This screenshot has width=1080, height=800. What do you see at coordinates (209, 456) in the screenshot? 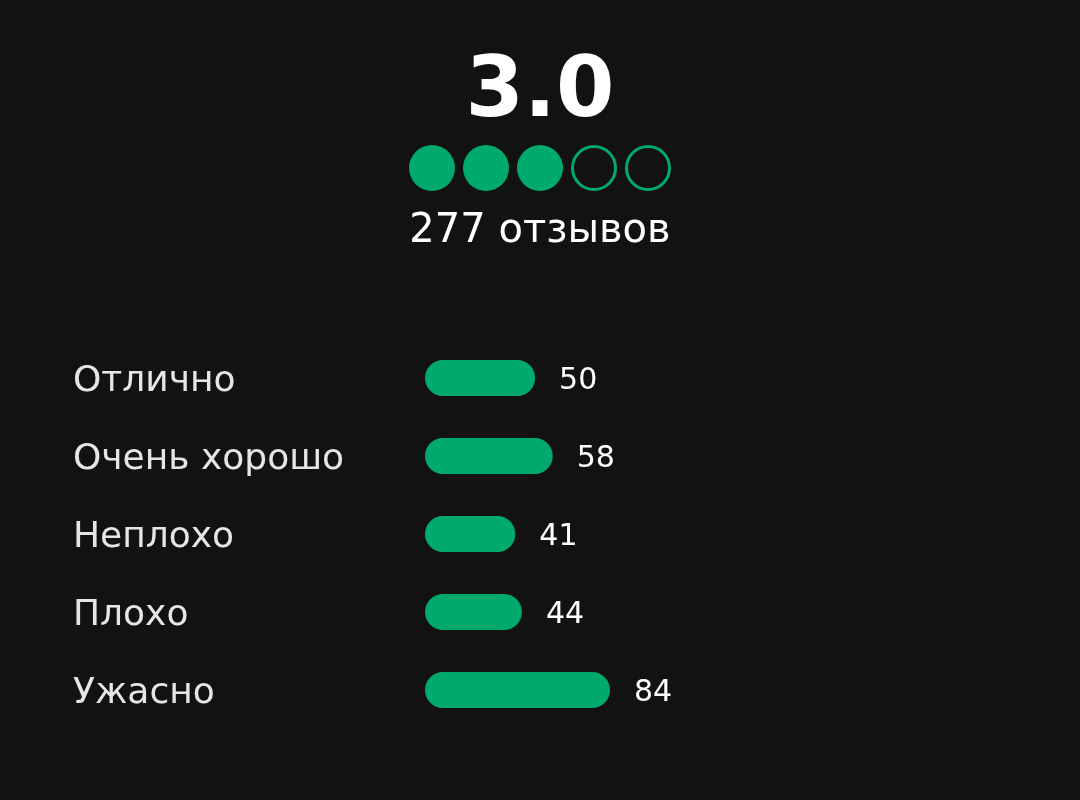
I see `y-tick-label: Очень хорошо` at bounding box center [209, 456].